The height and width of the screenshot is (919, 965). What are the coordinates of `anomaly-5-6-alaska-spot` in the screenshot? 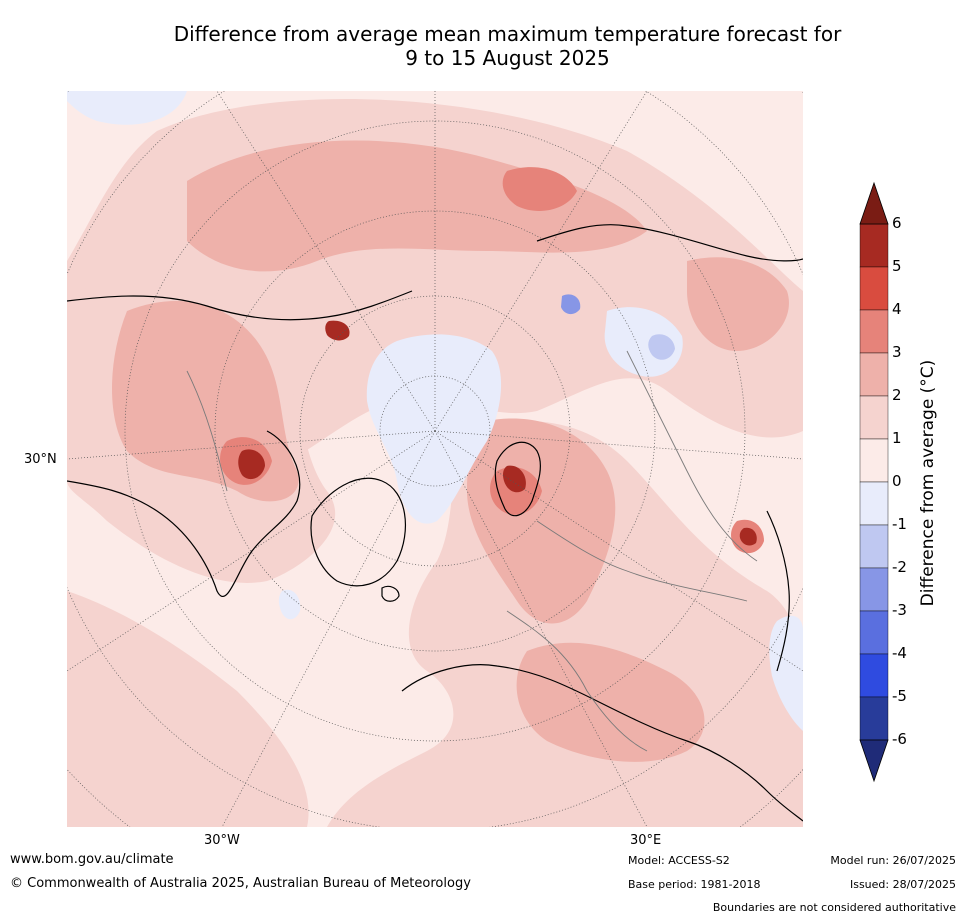 It's located at (337, 330).